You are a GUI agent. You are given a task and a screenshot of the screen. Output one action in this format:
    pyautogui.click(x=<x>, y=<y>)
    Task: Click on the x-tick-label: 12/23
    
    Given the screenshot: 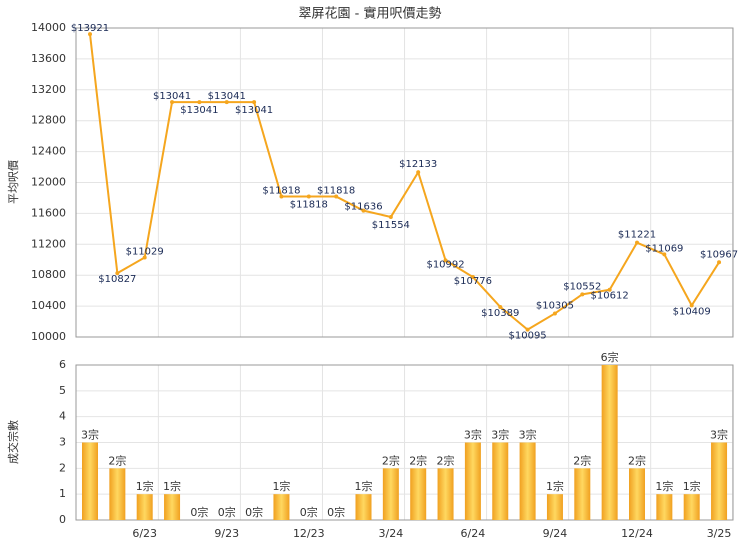 What is the action you would take?
    pyautogui.click(x=309, y=533)
    